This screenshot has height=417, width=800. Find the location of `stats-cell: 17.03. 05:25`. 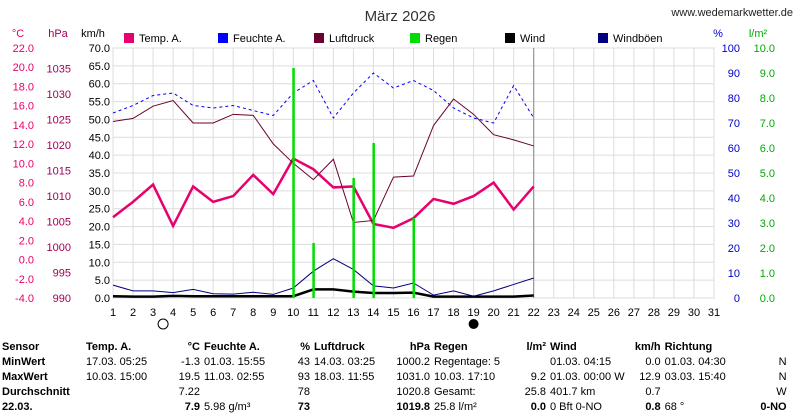

stats-cell: 17.03. 05:25 is located at coordinates (117, 362).